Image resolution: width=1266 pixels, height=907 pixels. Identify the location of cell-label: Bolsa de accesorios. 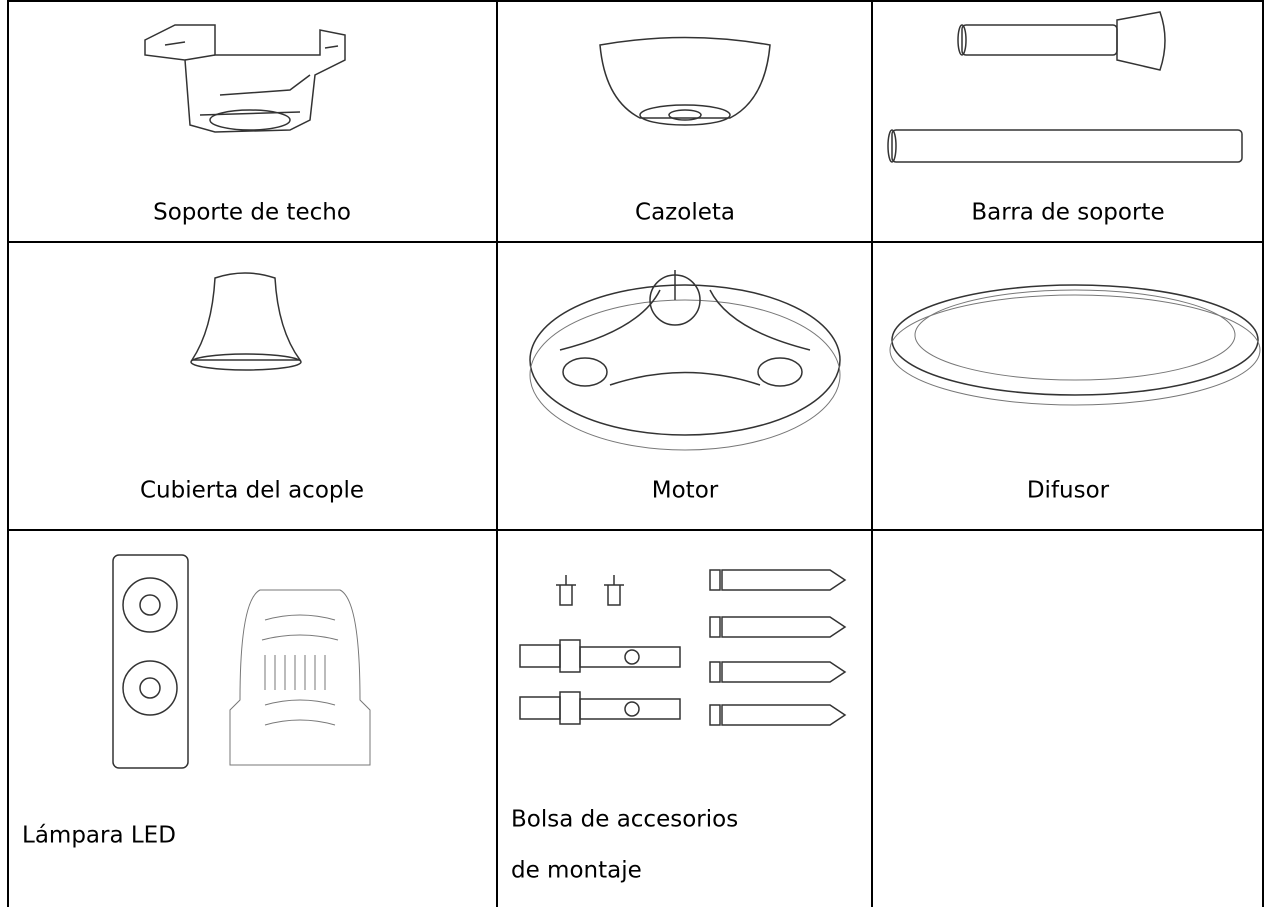
(624, 820).